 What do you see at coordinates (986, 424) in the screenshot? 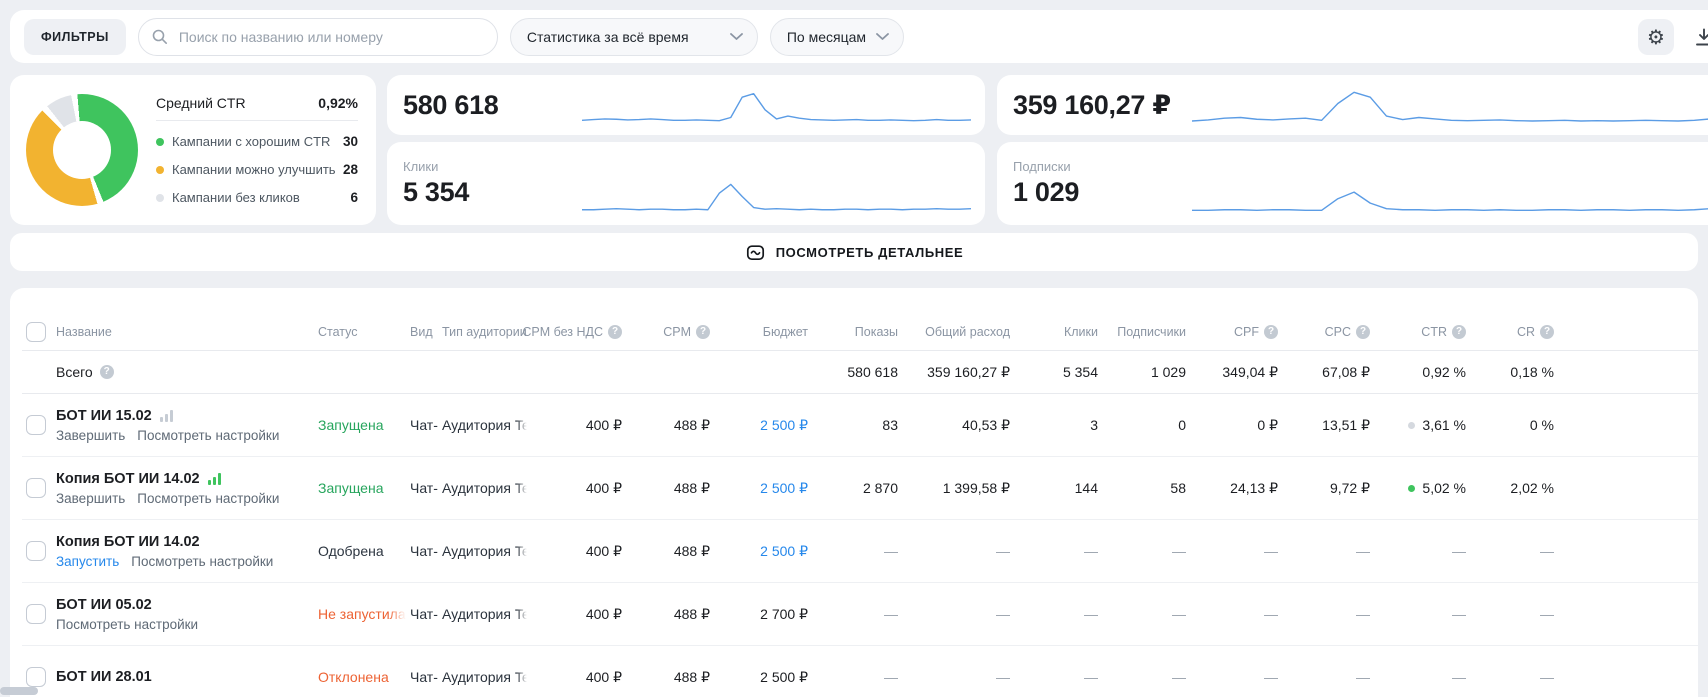
I see `cell-spend: 40,53 ₽` at bounding box center [986, 424].